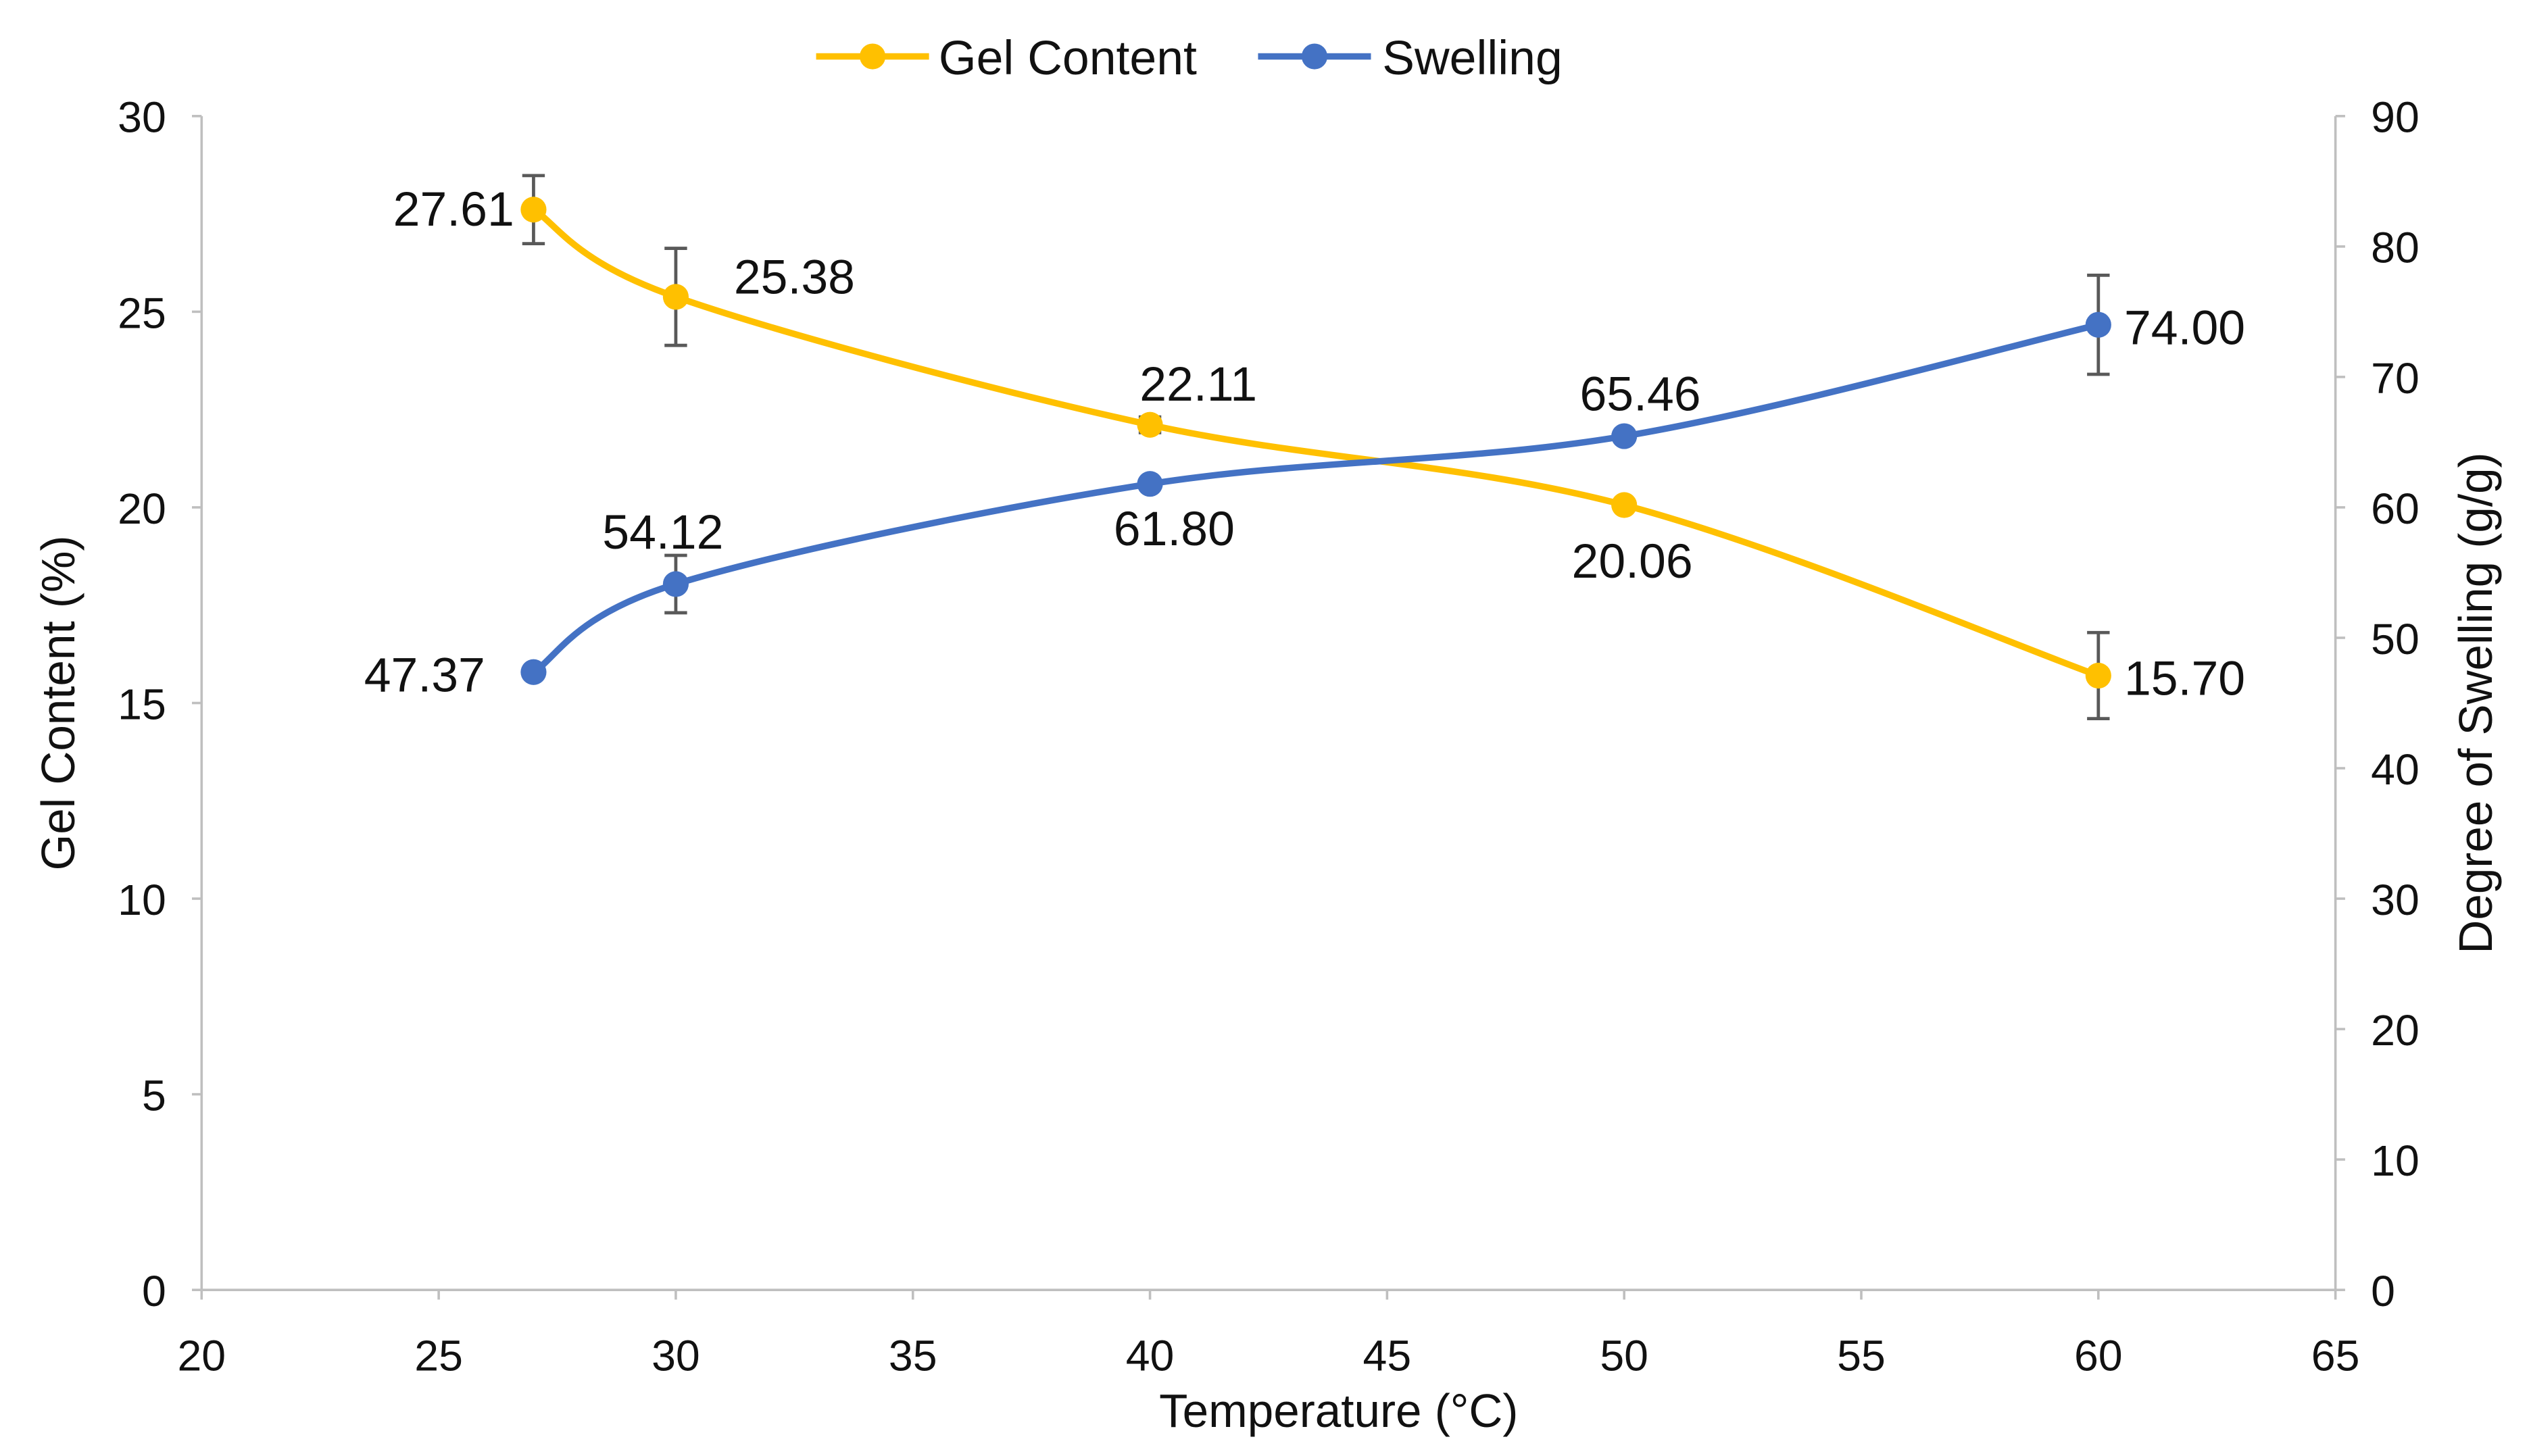 The image size is (2529, 1456). Describe the element at coordinates (2395, 900) in the screenshot. I see `y2-tick-label: 30` at that location.